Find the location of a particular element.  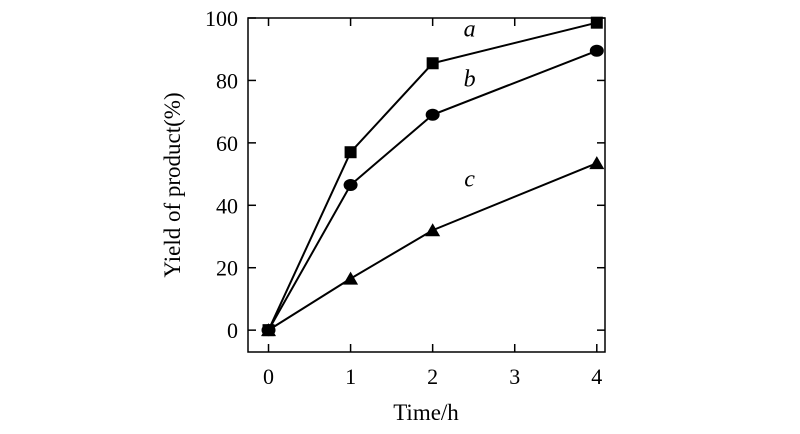

series-b-label: b is located at coordinates (470, 80).